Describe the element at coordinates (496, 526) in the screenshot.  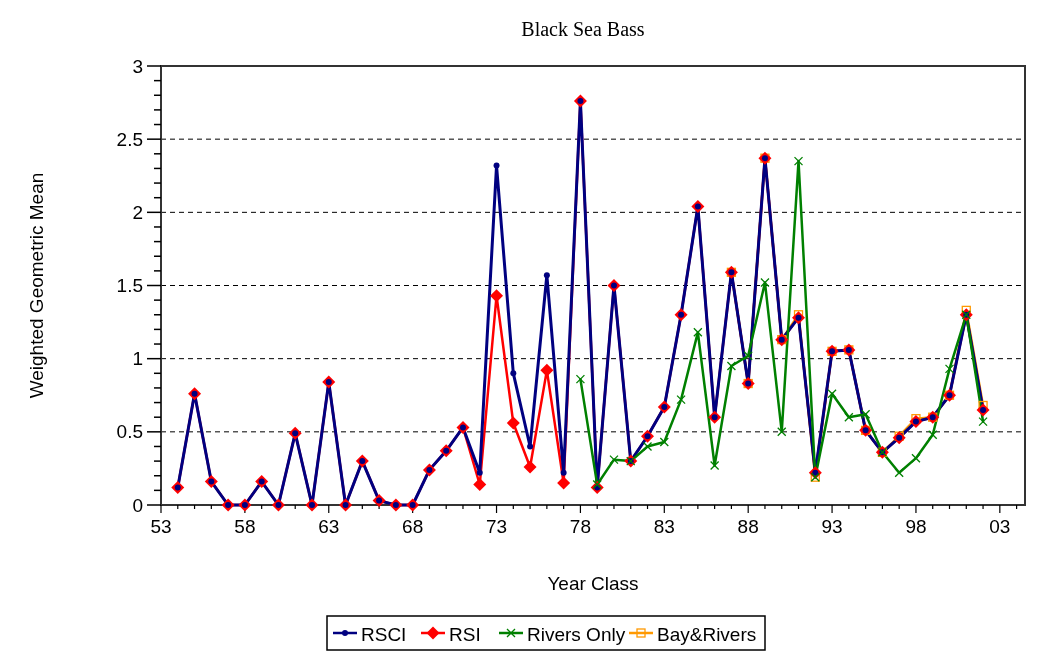
I see `x-tick-label: 73` at that location.